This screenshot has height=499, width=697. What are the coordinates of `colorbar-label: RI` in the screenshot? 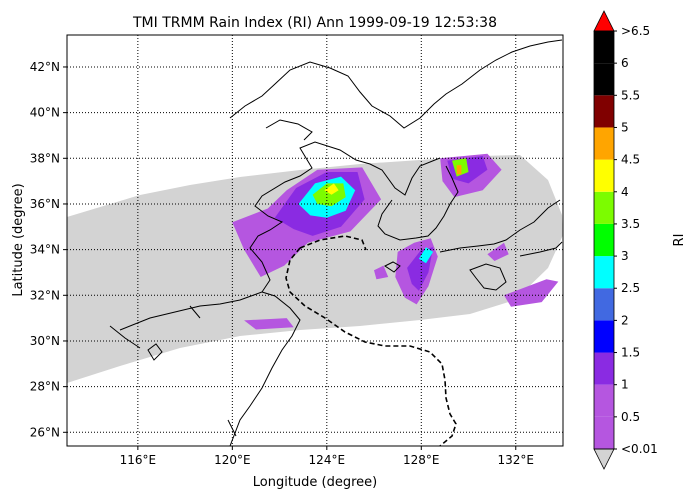 It's located at (679, 240).